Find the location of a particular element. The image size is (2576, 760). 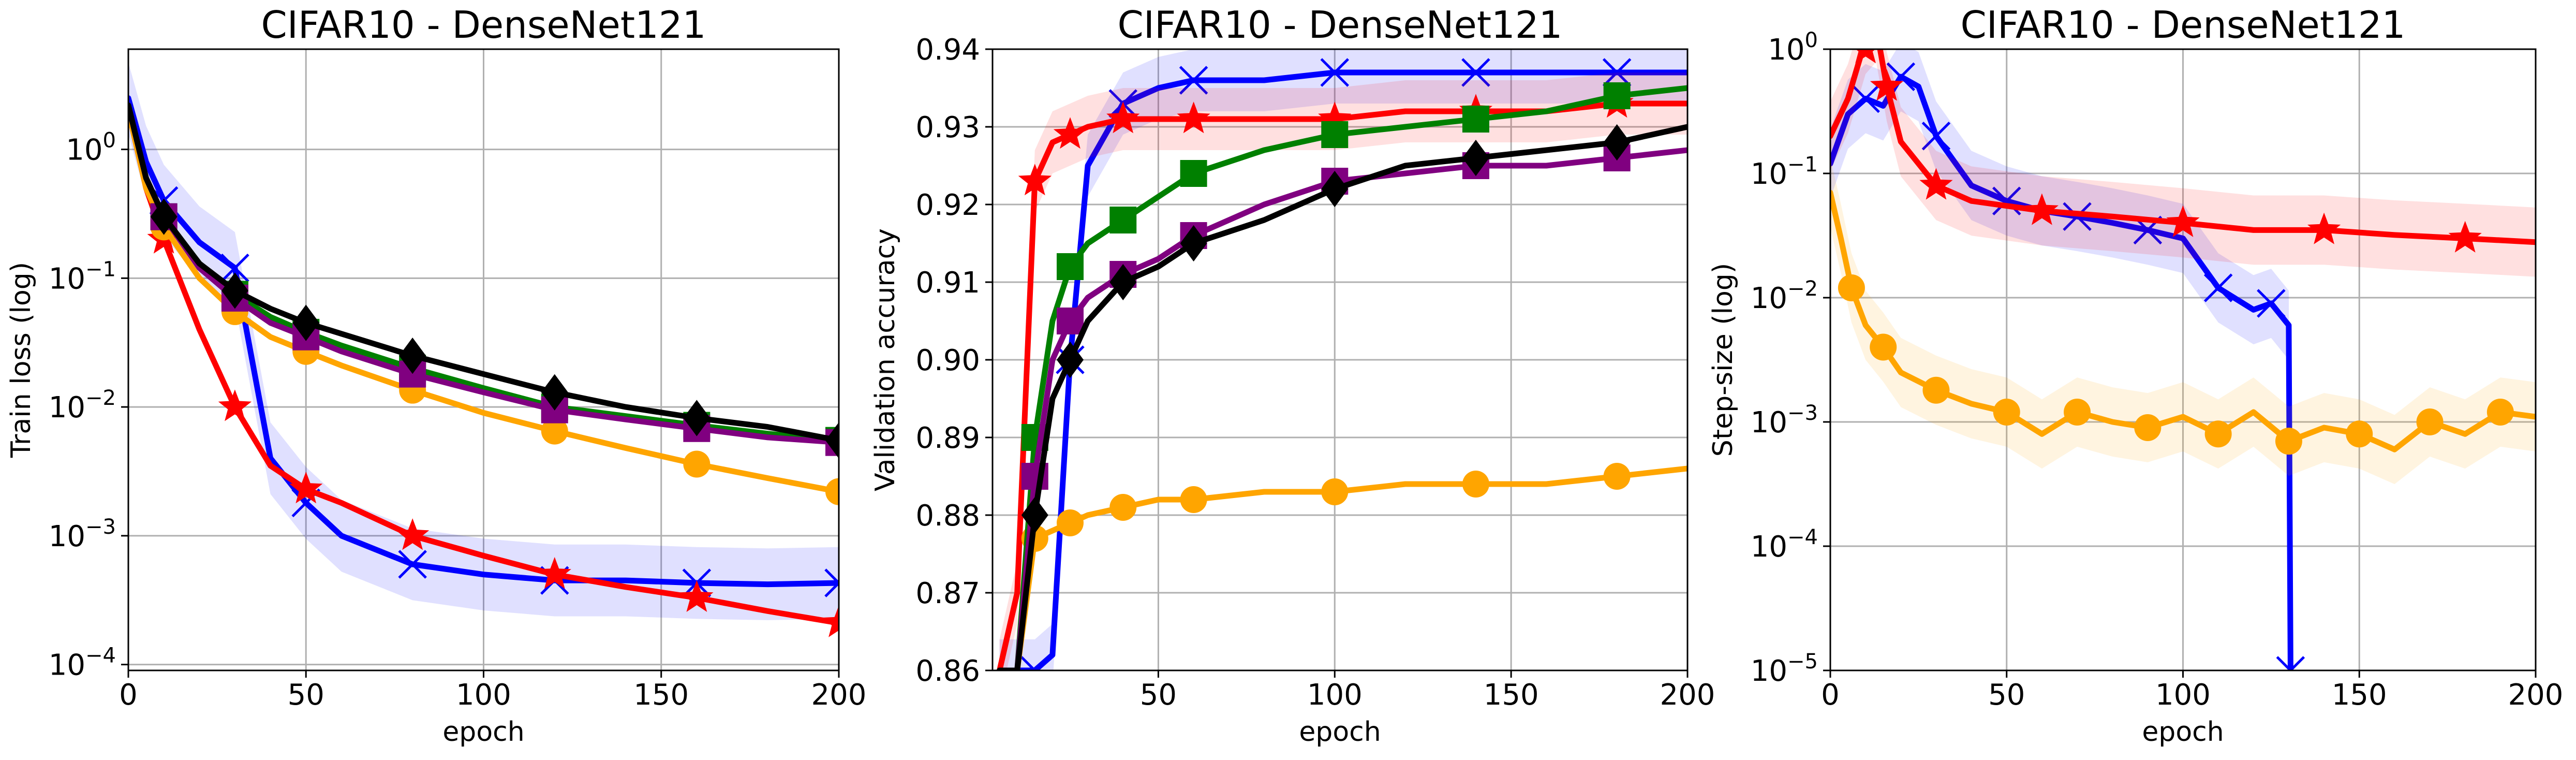

y-tick-label: 0.92 is located at coordinates (947, 205).